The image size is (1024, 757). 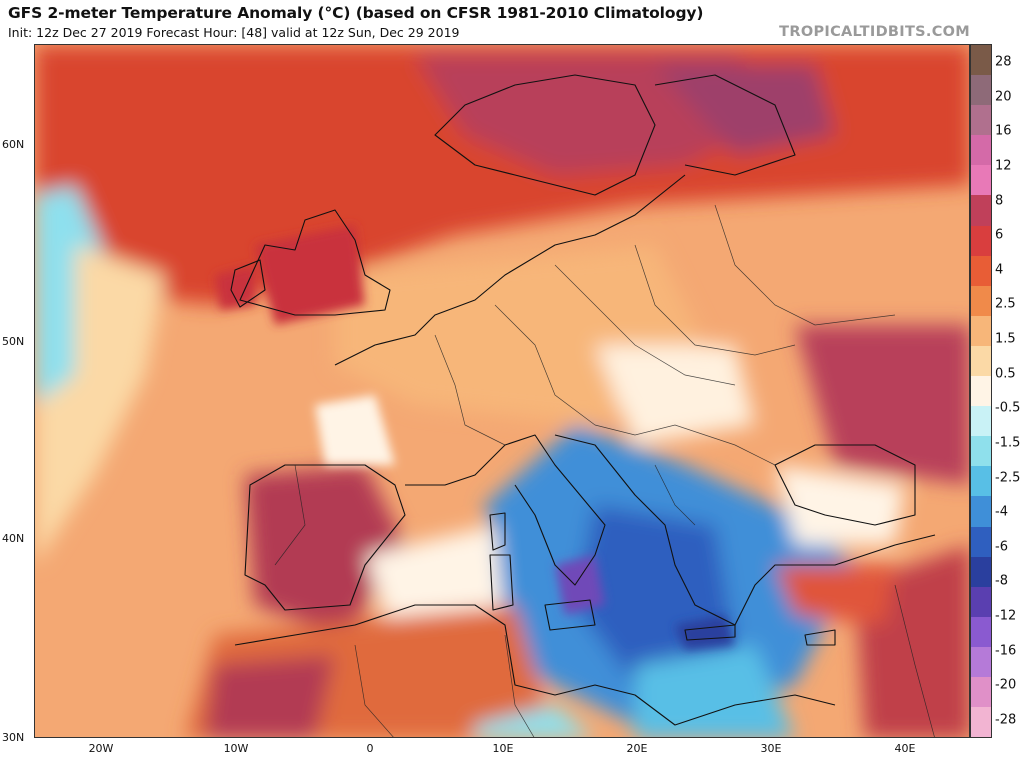 What do you see at coordinates (13, 144) in the screenshot?
I see `lat-label: 60N` at bounding box center [13, 144].